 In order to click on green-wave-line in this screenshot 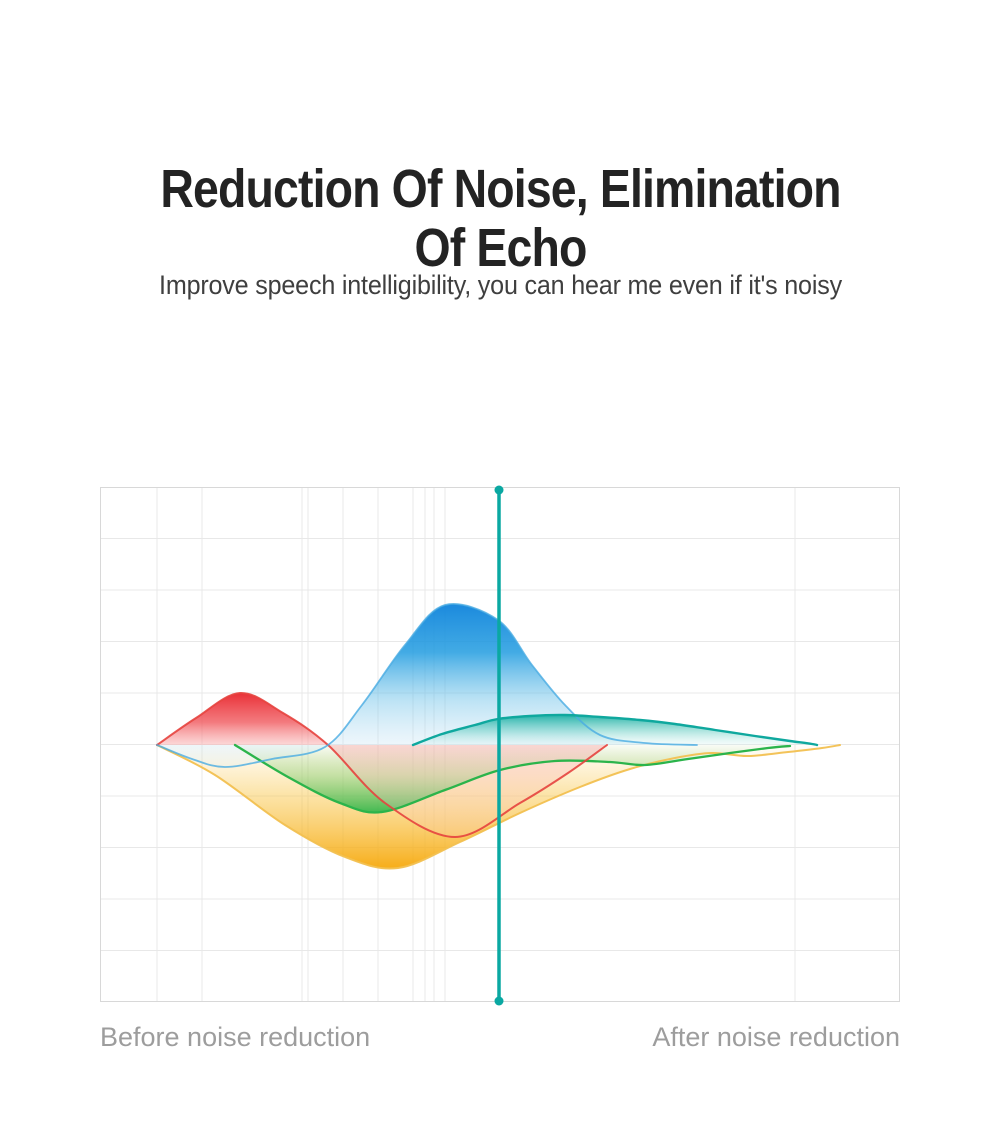, I will do `click(512, 778)`.